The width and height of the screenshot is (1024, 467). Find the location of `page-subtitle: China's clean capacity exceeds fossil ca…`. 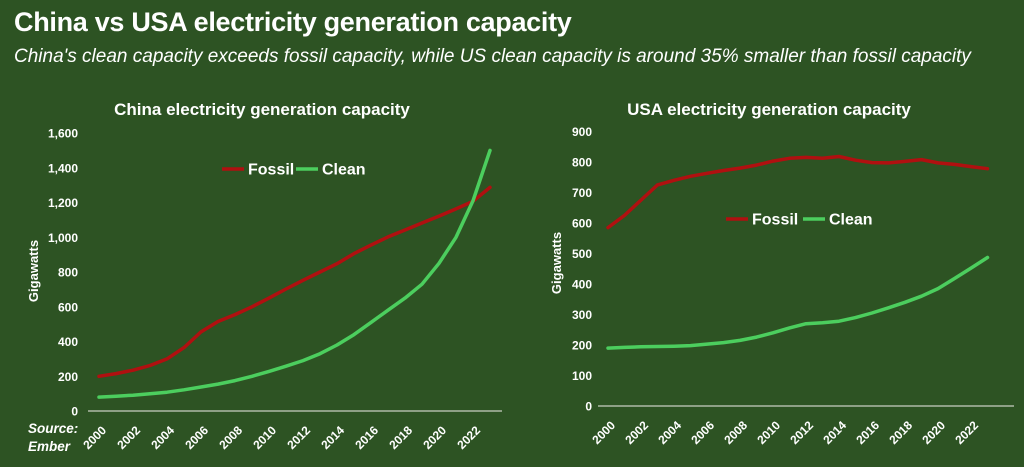

page-subtitle: China's clean capacity exceeds fossil ca… is located at coordinates (492, 56).